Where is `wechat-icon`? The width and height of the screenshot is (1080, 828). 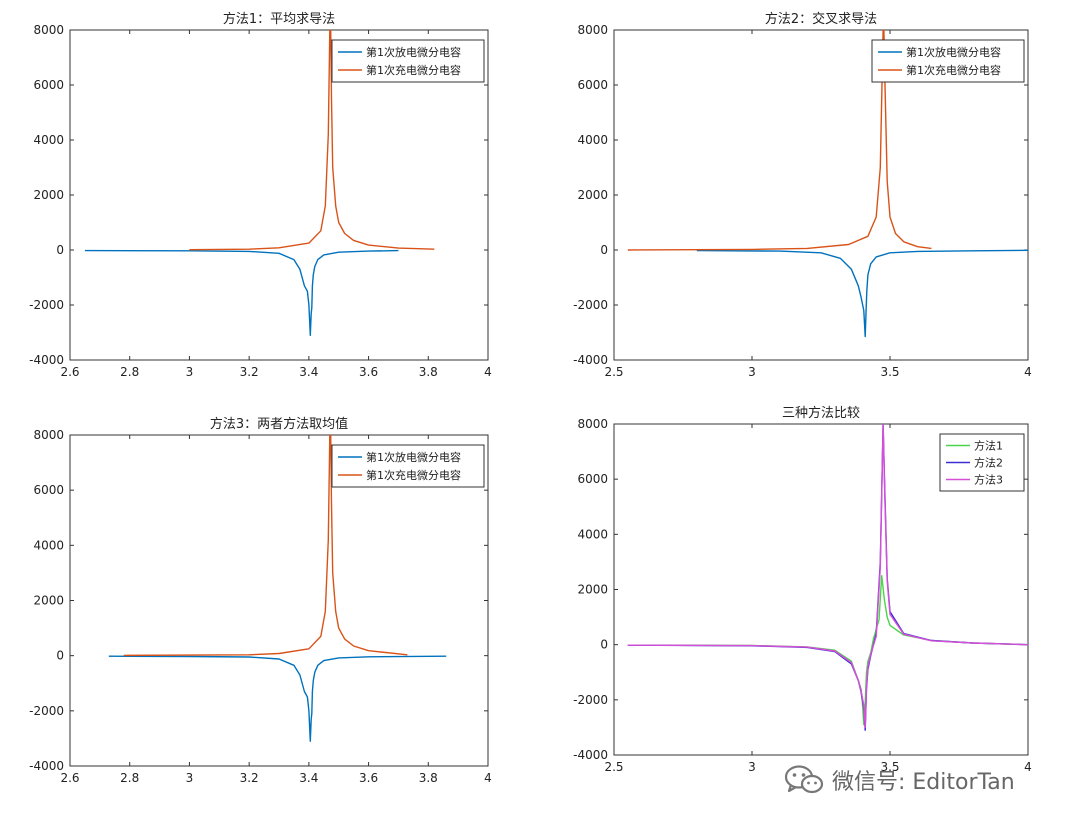
wechat-icon is located at coordinates (804, 779).